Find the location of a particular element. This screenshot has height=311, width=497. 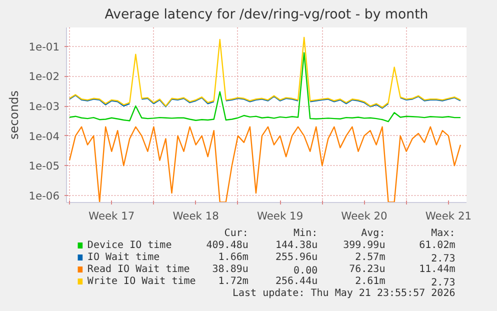

text: 2.57m is located at coordinates (370, 257).